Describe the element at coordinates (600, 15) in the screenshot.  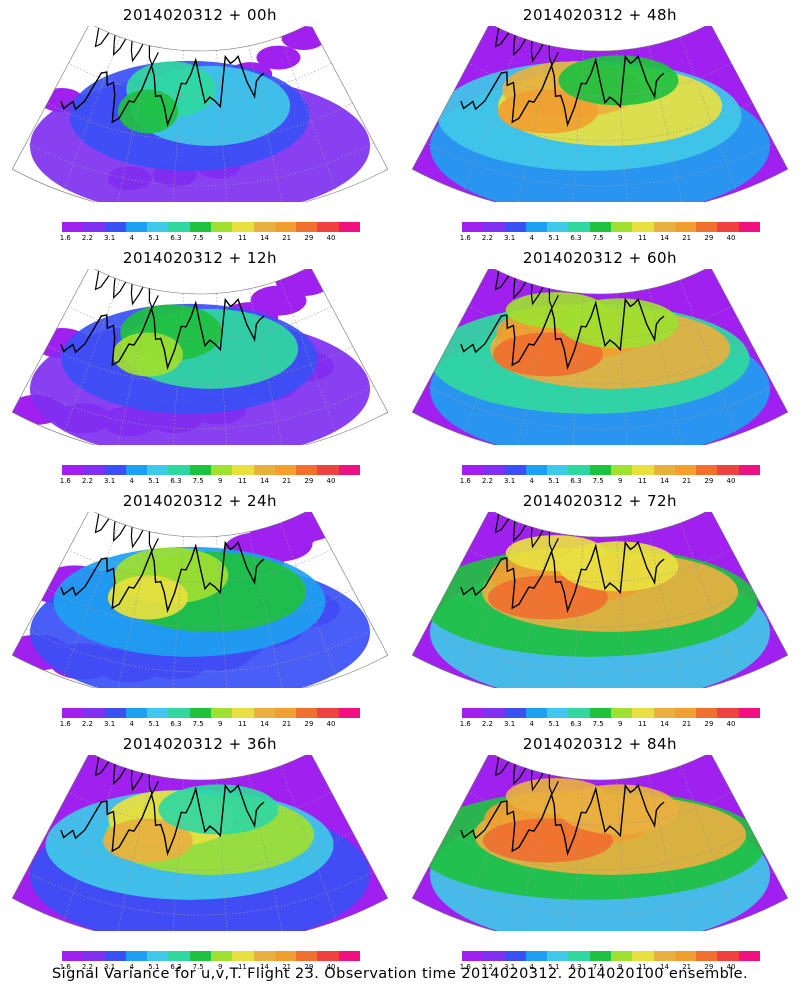
I see `panel-title: 2014020312 + 48h` at that location.